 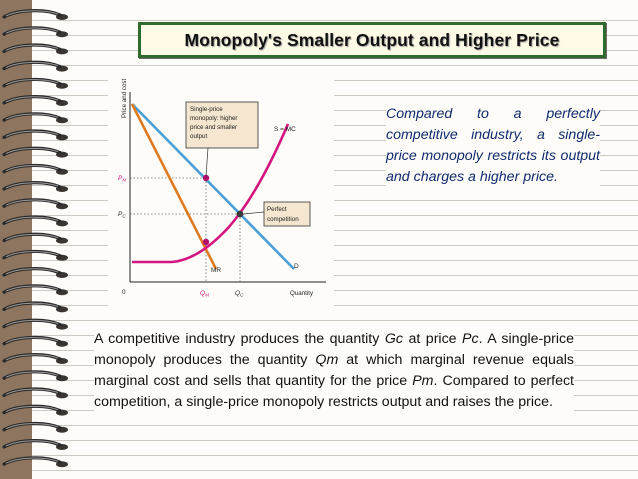 What do you see at coordinates (122, 179) in the screenshot?
I see `pm-label: PM` at bounding box center [122, 179].